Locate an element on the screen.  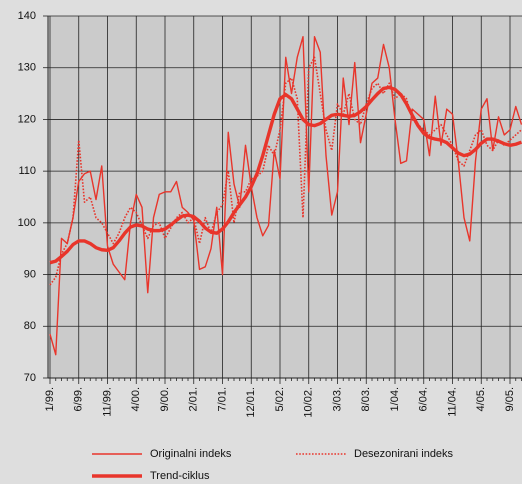
x-tick-label: 10/02. is located at coordinates (309, 402).